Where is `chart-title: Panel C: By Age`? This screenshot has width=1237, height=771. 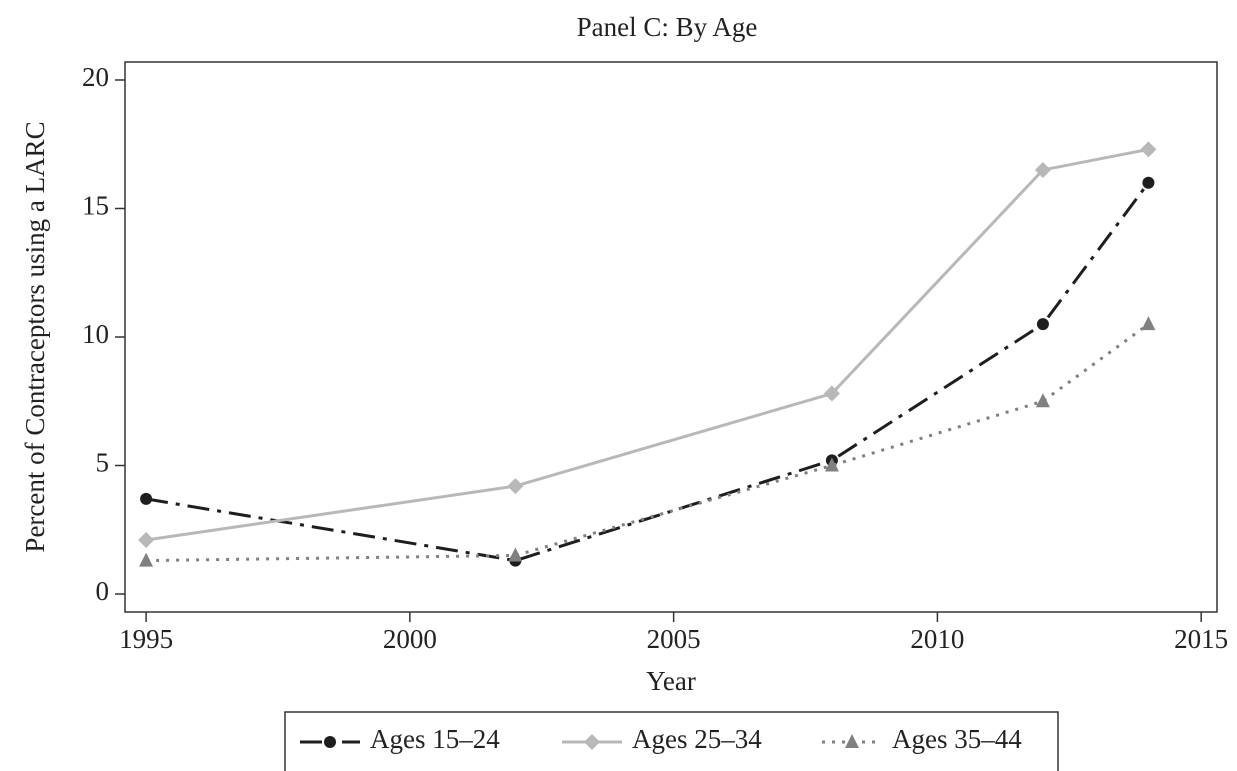 chart-title: Panel C: By Age is located at coordinates (667, 27).